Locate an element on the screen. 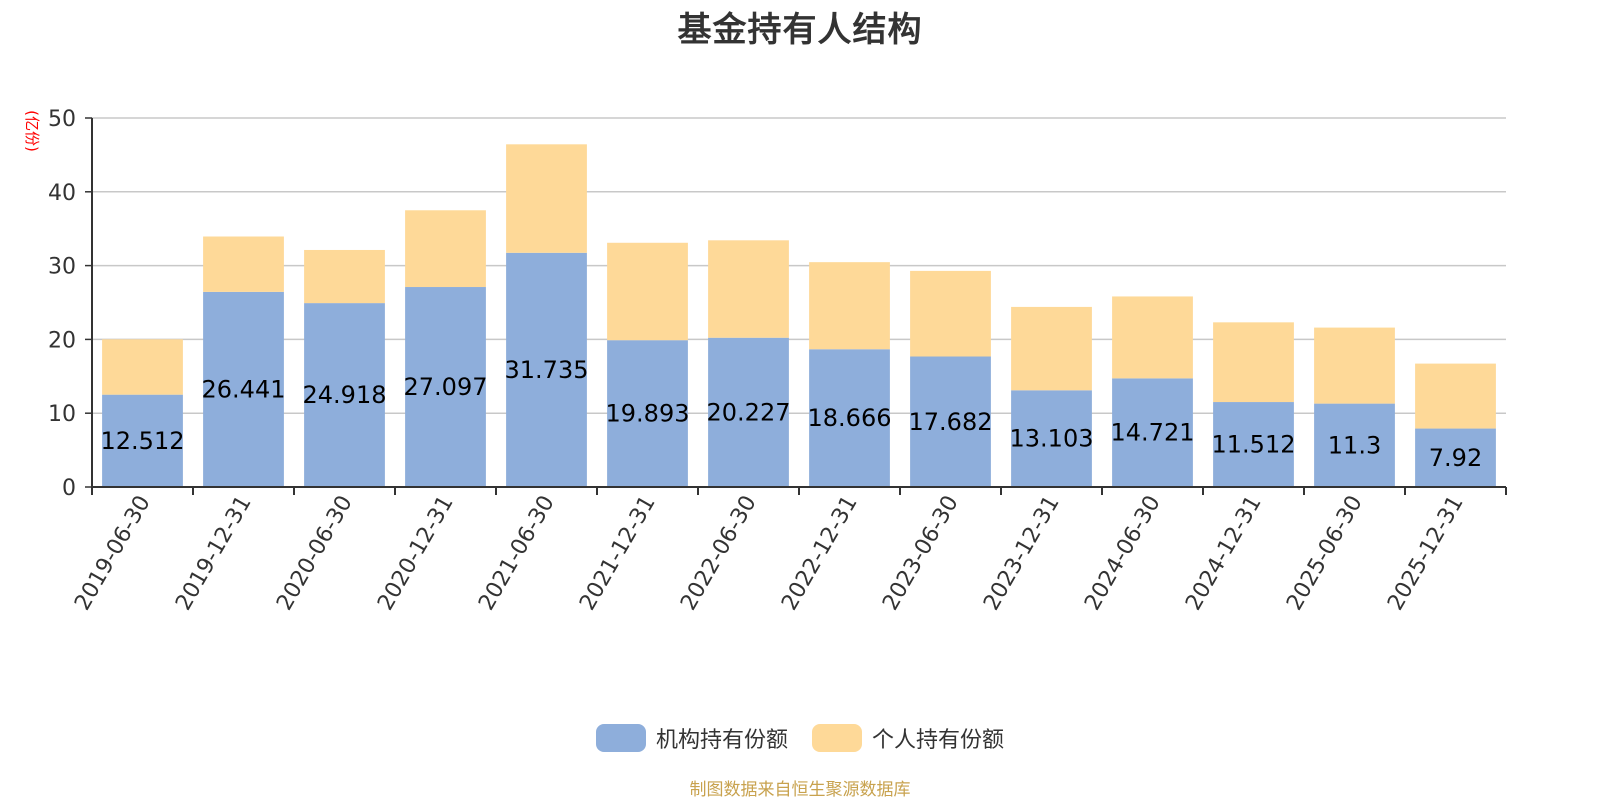 The image size is (1600, 800). y-tick-label: 30 is located at coordinates (62, 267).